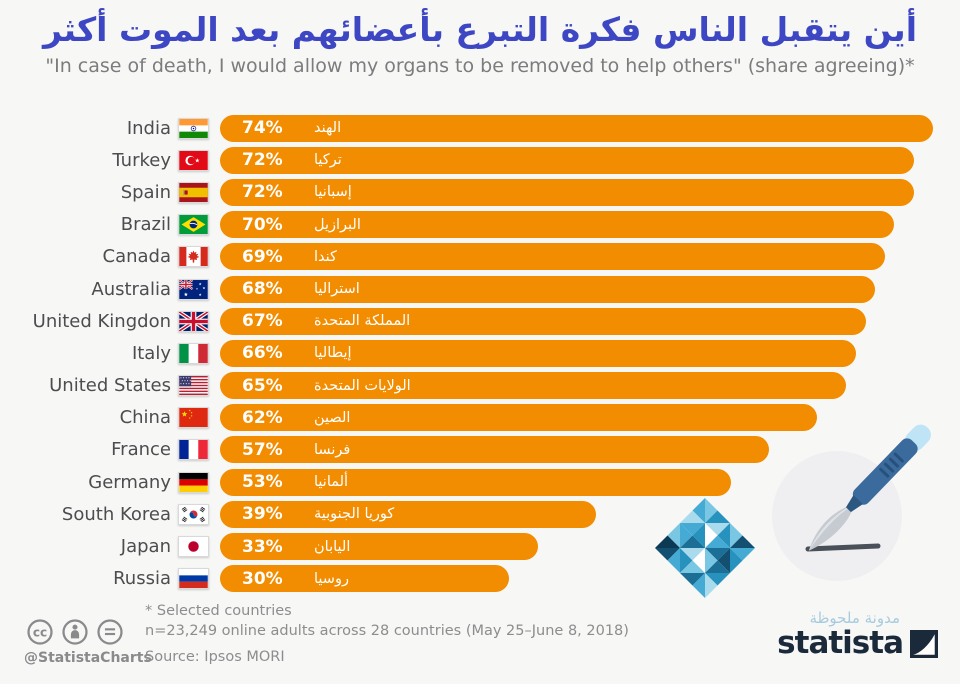  Describe the element at coordinates (333, 353) in the screenshot. I see `bar-country-arabic: إيطاليا` at that location.